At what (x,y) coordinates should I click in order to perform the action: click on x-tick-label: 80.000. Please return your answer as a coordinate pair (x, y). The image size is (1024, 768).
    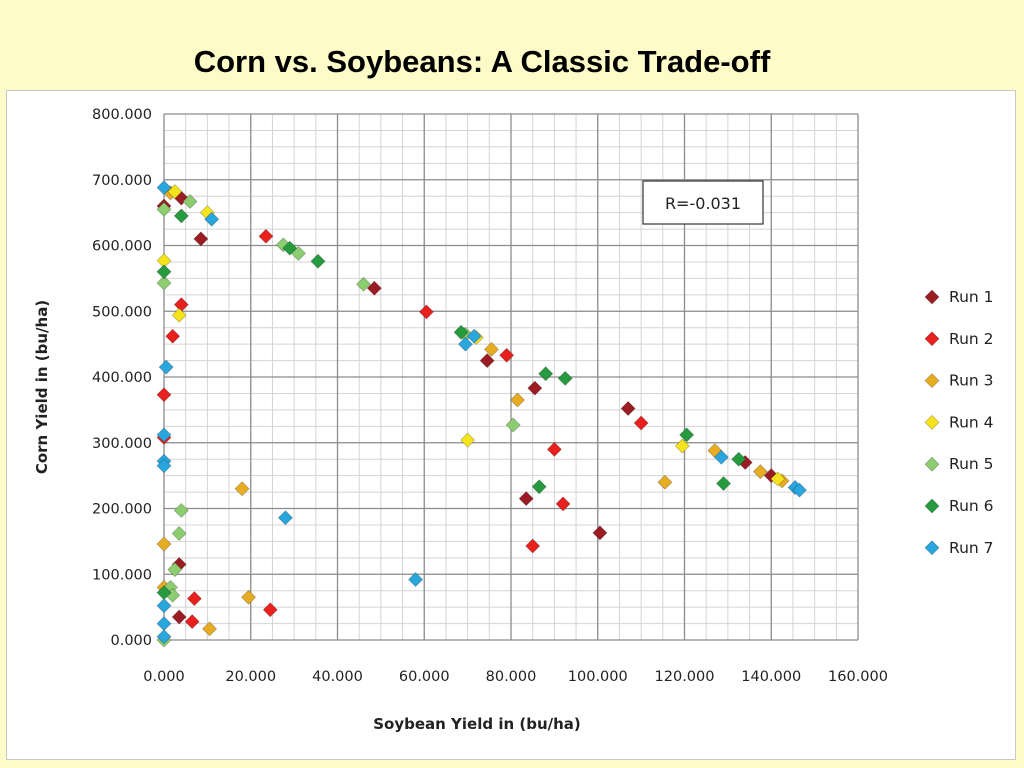
    Looking at the image, I should click on (511, 677).